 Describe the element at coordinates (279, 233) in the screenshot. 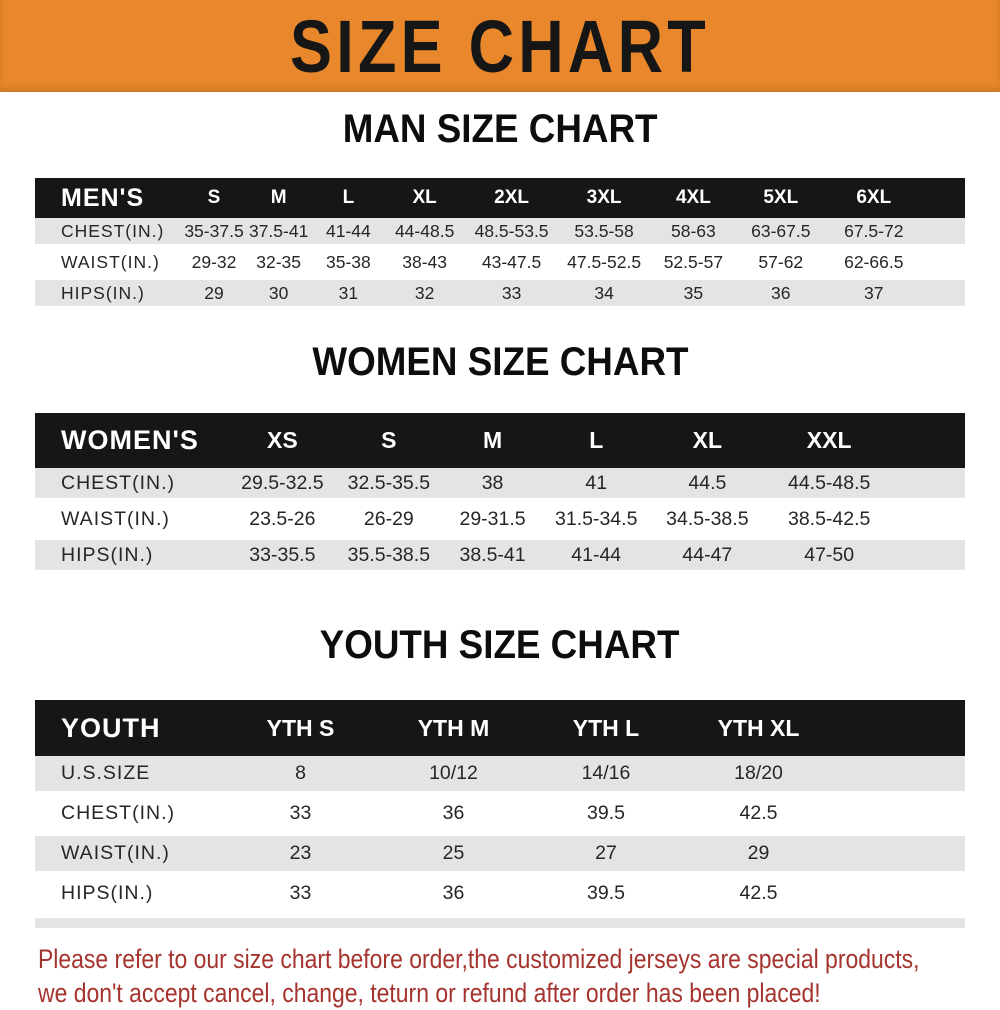

I see `cell: 37.5-41` at that location.